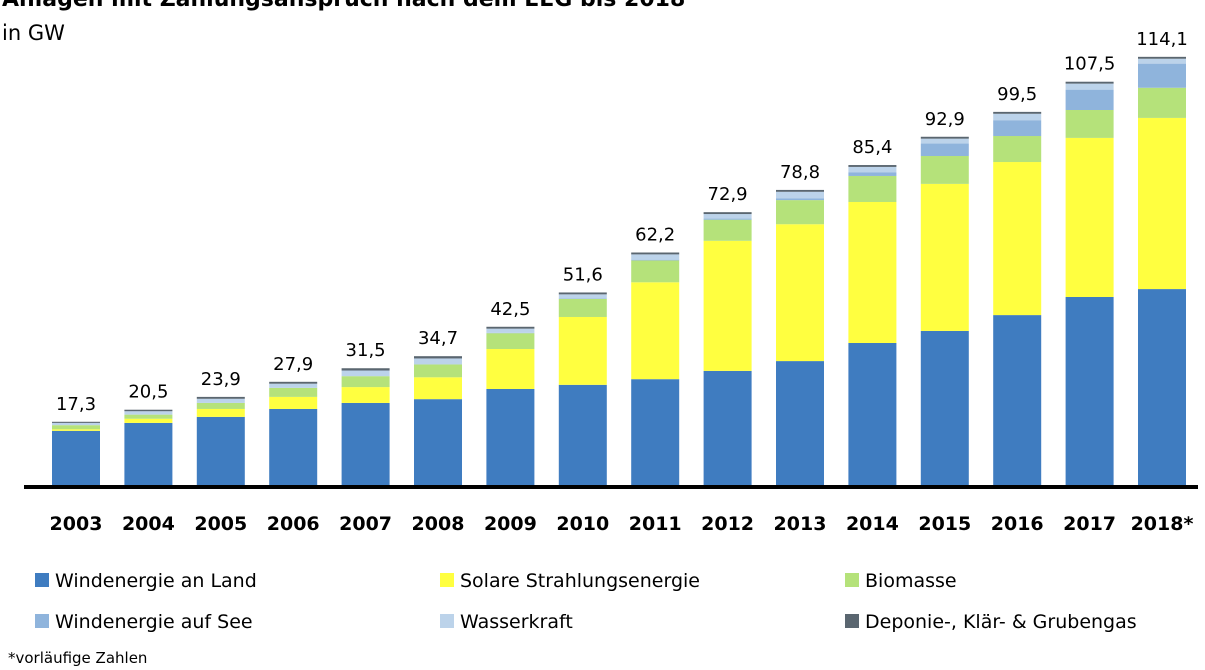 The width and height of the screenshot is (1205, 670). What do you see at coordinates (148, 524) in the screenshot?
I see `x-tick-label: 2004` at bounding box center [148, 524].